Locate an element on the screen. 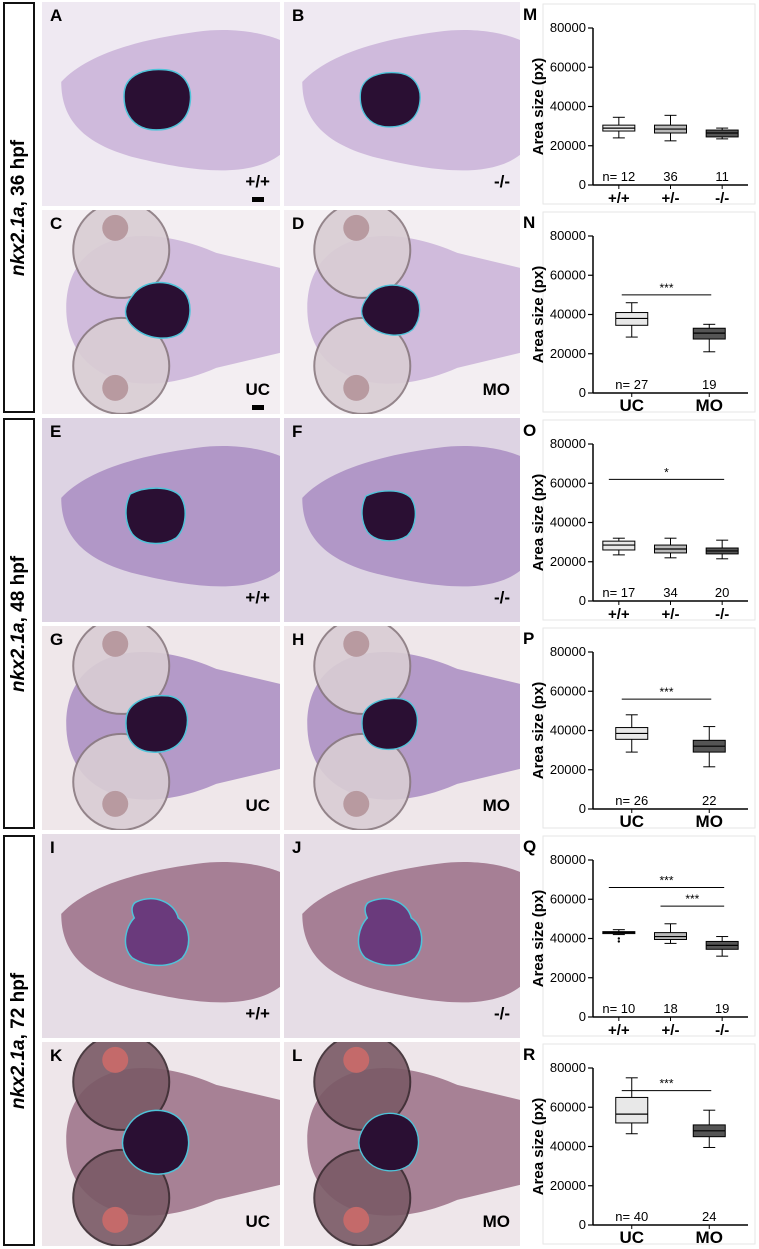  panel-letter: C is located at coordinates (56, 223).